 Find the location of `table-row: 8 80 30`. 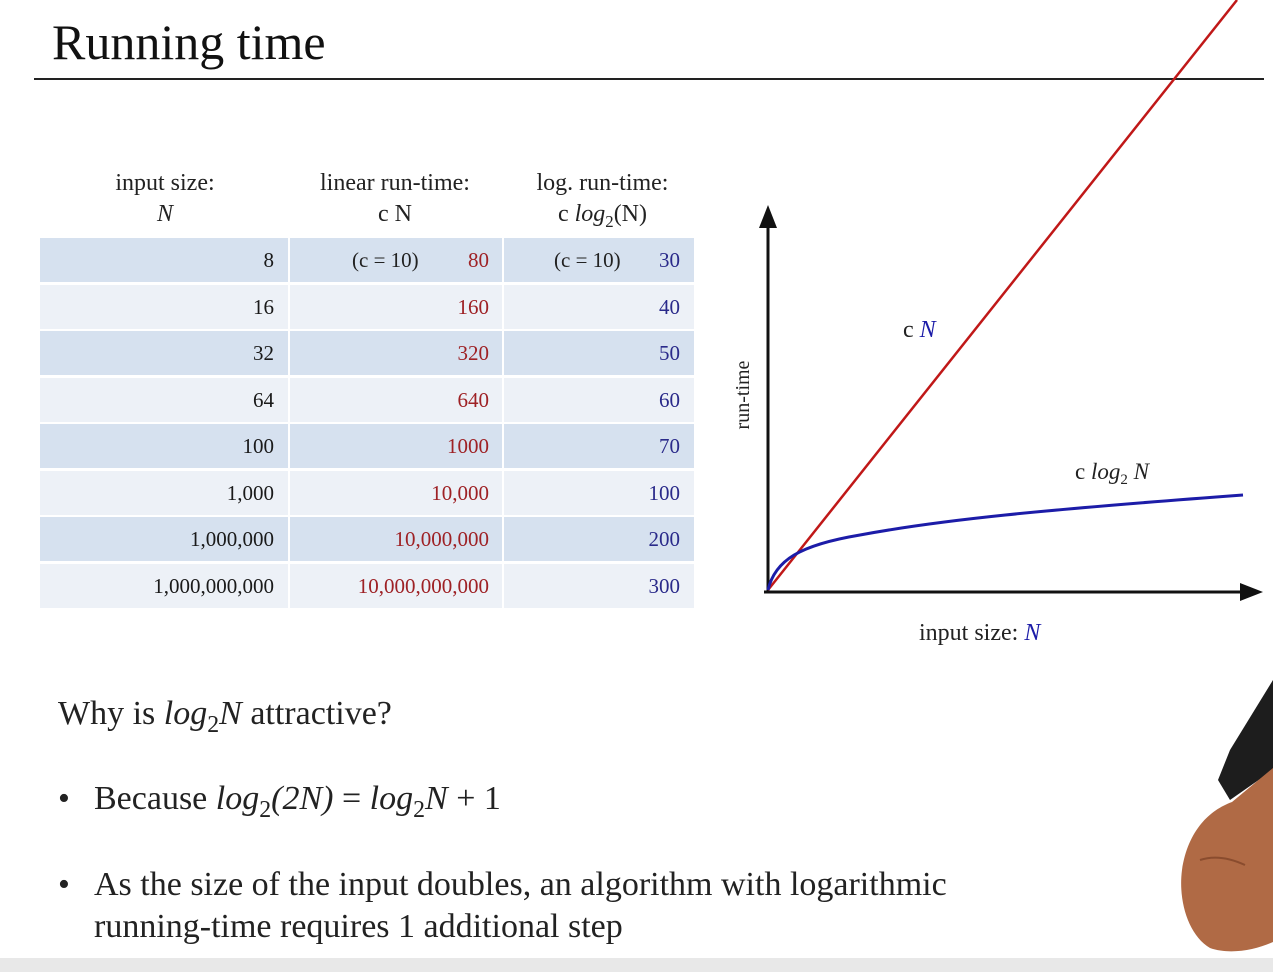

table-row: 8 80 30 is located at coordinates (367, 261).